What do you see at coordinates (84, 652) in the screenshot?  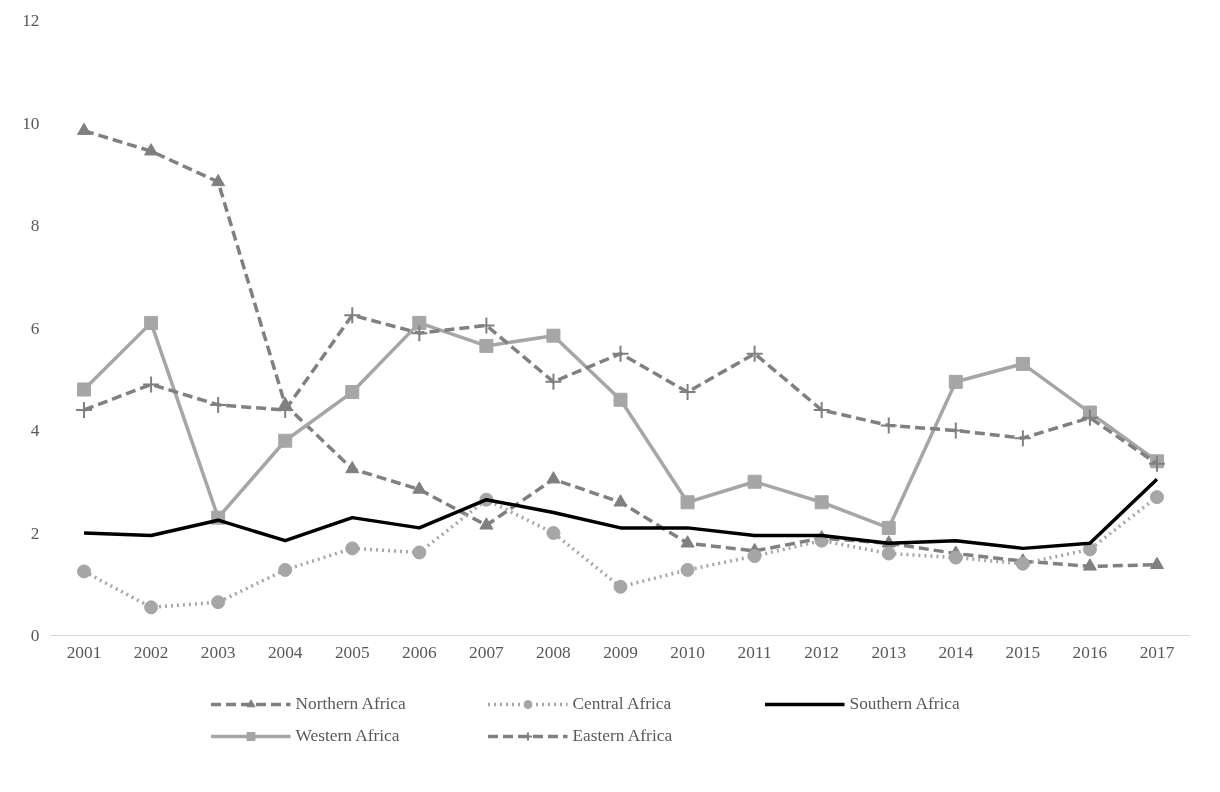 I see `x-tick-label: 2001` at bounding box center [84, 652].